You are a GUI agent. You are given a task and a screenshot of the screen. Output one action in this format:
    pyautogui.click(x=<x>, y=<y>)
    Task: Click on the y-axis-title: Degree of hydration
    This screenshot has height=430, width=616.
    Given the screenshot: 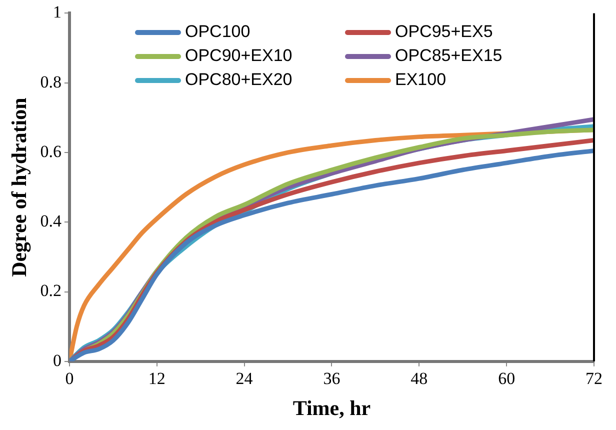 What is the action you would take?
    pyautogui.click(x=19, y=187)
    